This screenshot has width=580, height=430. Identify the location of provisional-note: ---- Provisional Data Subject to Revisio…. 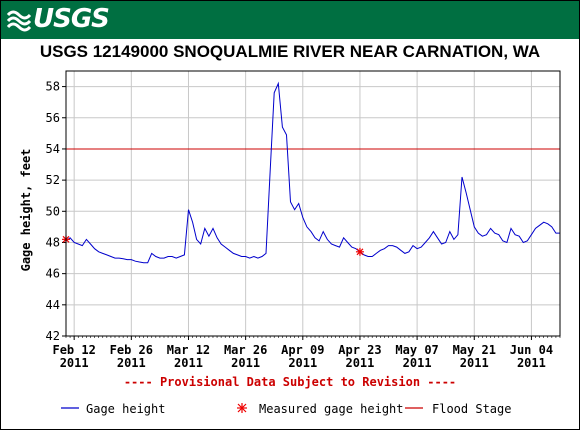
(290, 382).